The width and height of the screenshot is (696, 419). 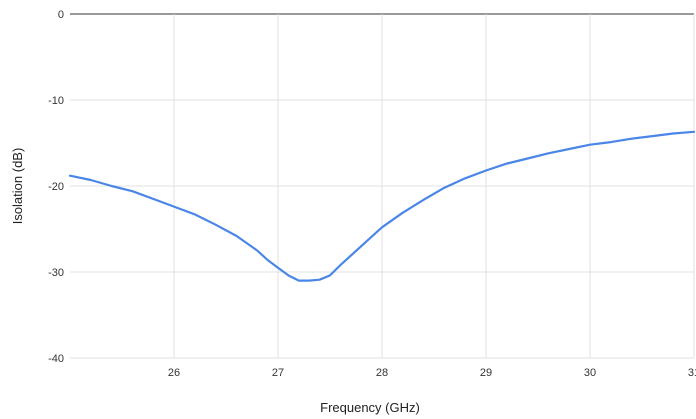 What do you see at coordinates (692, 373) in the screenshot?
I see `x-tick-label: 31` at bounding box center [692, 373].